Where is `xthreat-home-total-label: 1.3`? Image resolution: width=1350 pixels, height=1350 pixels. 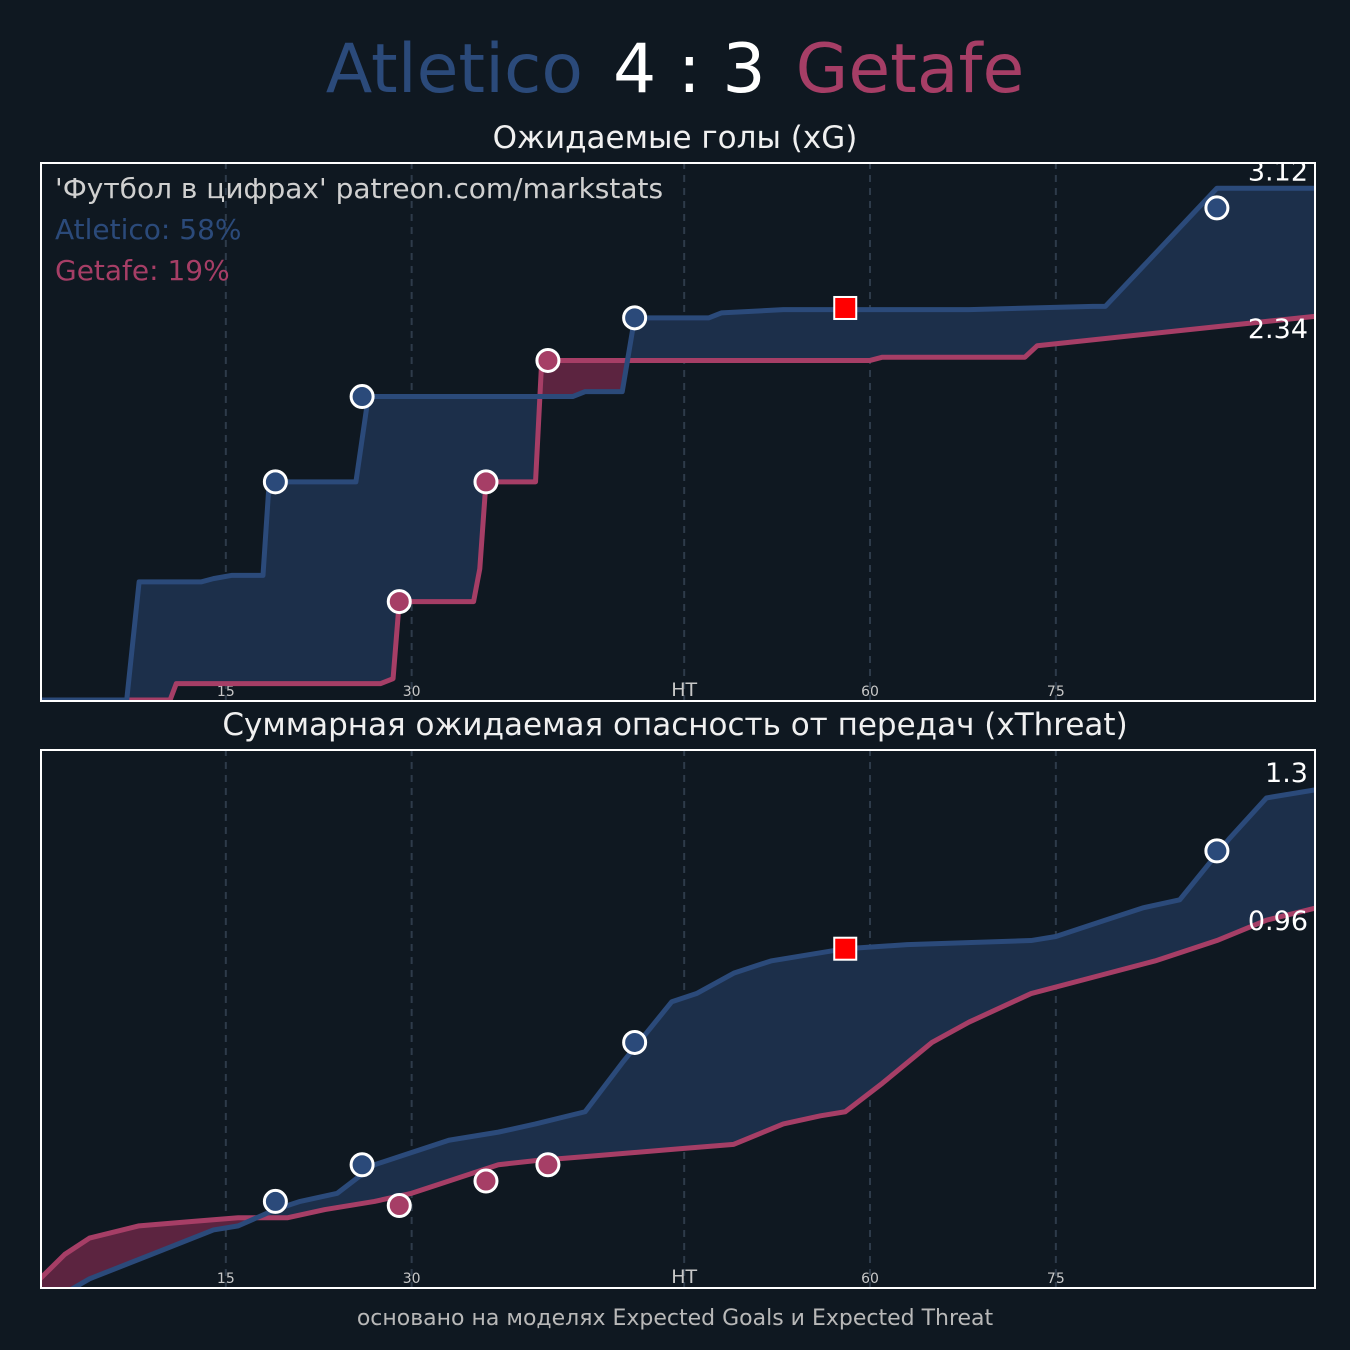
xthreat-home-total-label: 1.3 is located at coordinates (1286, 773).